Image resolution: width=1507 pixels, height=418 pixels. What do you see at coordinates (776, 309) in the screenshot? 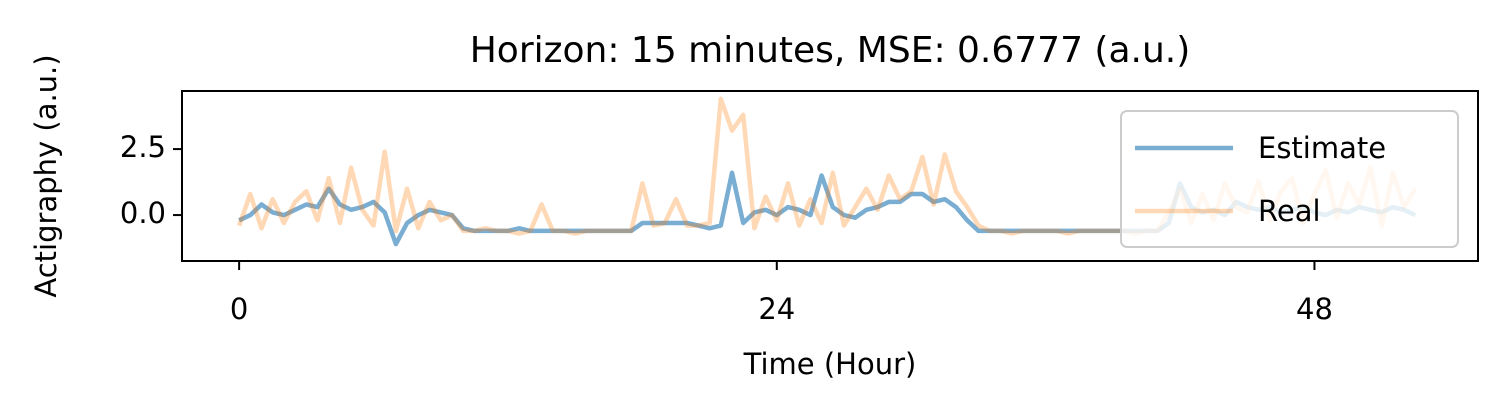
I see `x-tick-label: 24` at bounding box center [776, 309].